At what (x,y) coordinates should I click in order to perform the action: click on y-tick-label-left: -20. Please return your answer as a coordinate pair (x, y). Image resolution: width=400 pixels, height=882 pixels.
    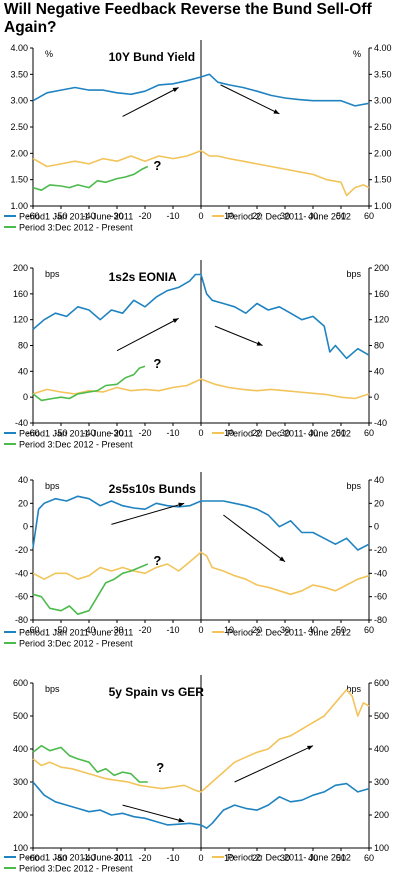
    Looking at the image, I should click on (21, 550).